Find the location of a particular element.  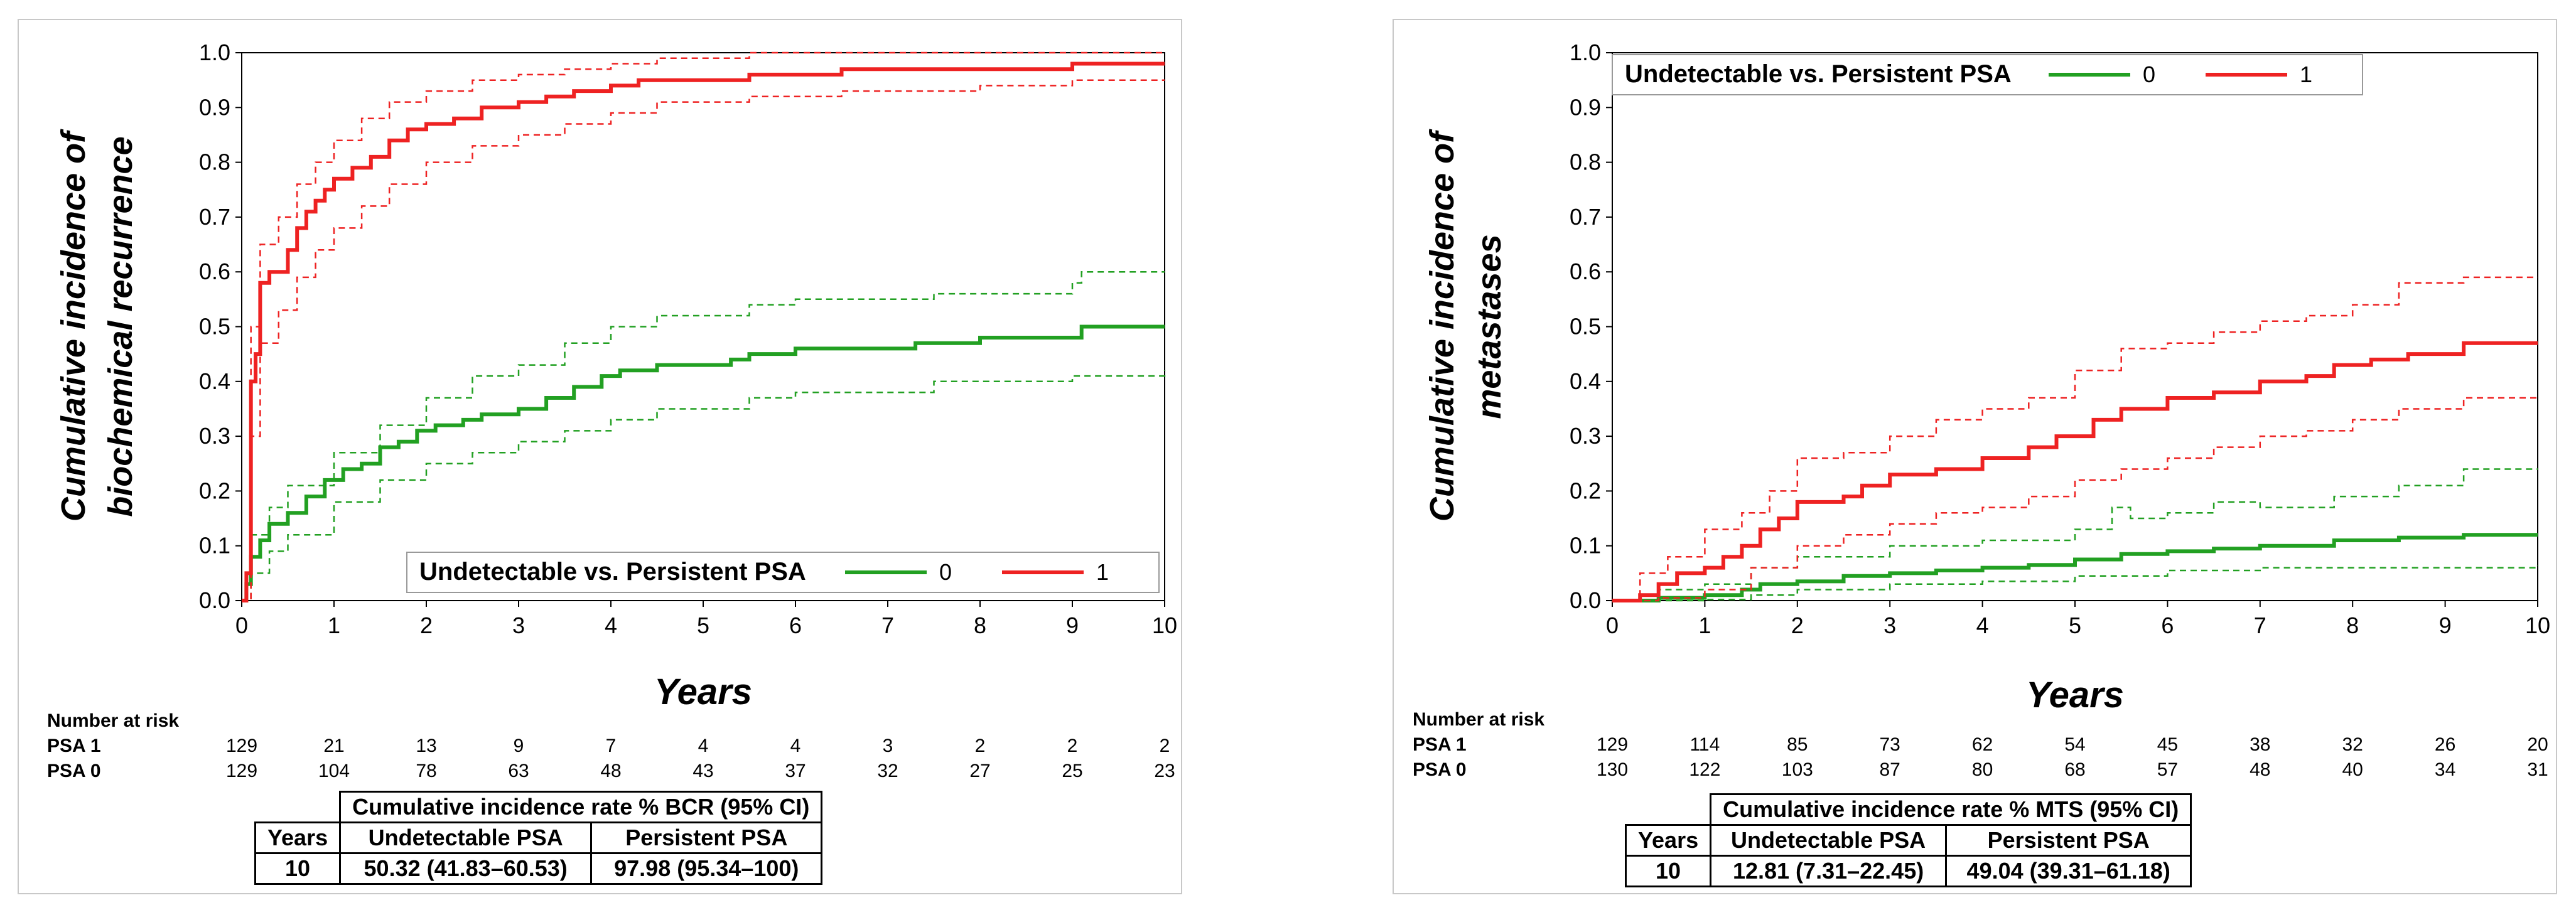

y-axis-label: biochemical recurrence is located at coordinates (120, 326).